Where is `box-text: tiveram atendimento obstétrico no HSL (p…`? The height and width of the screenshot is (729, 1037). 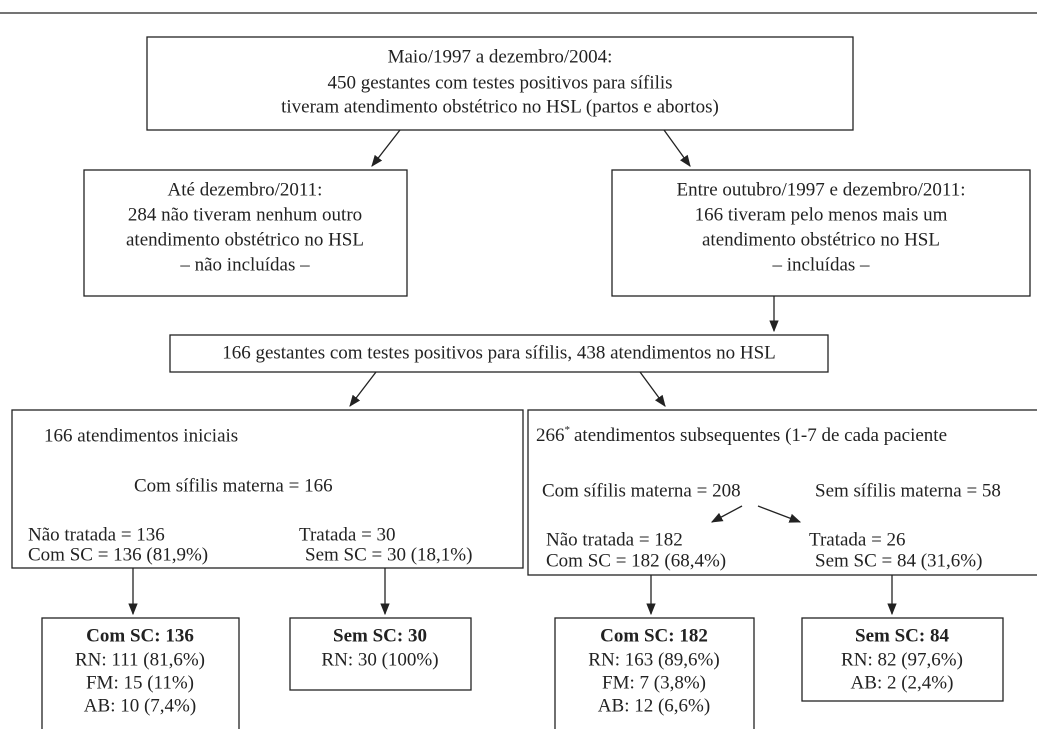 box-text: tiveram atendimento obstétrico no HSL (p… is located at coordinates (500, 106).